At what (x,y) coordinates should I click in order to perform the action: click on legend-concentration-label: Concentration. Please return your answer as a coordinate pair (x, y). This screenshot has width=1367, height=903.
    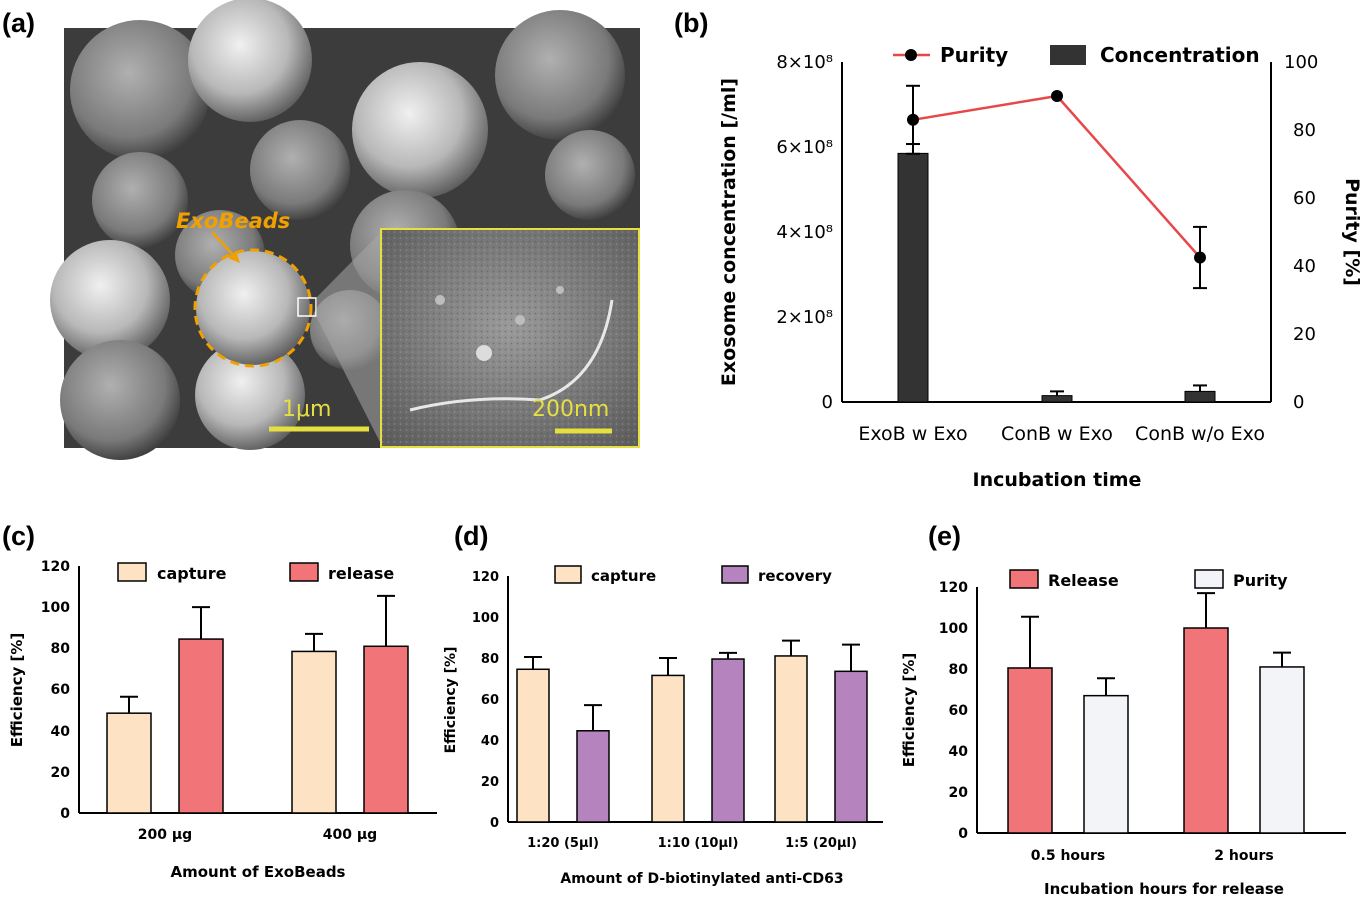
    Looking at the image, I should click on (1180, 55).